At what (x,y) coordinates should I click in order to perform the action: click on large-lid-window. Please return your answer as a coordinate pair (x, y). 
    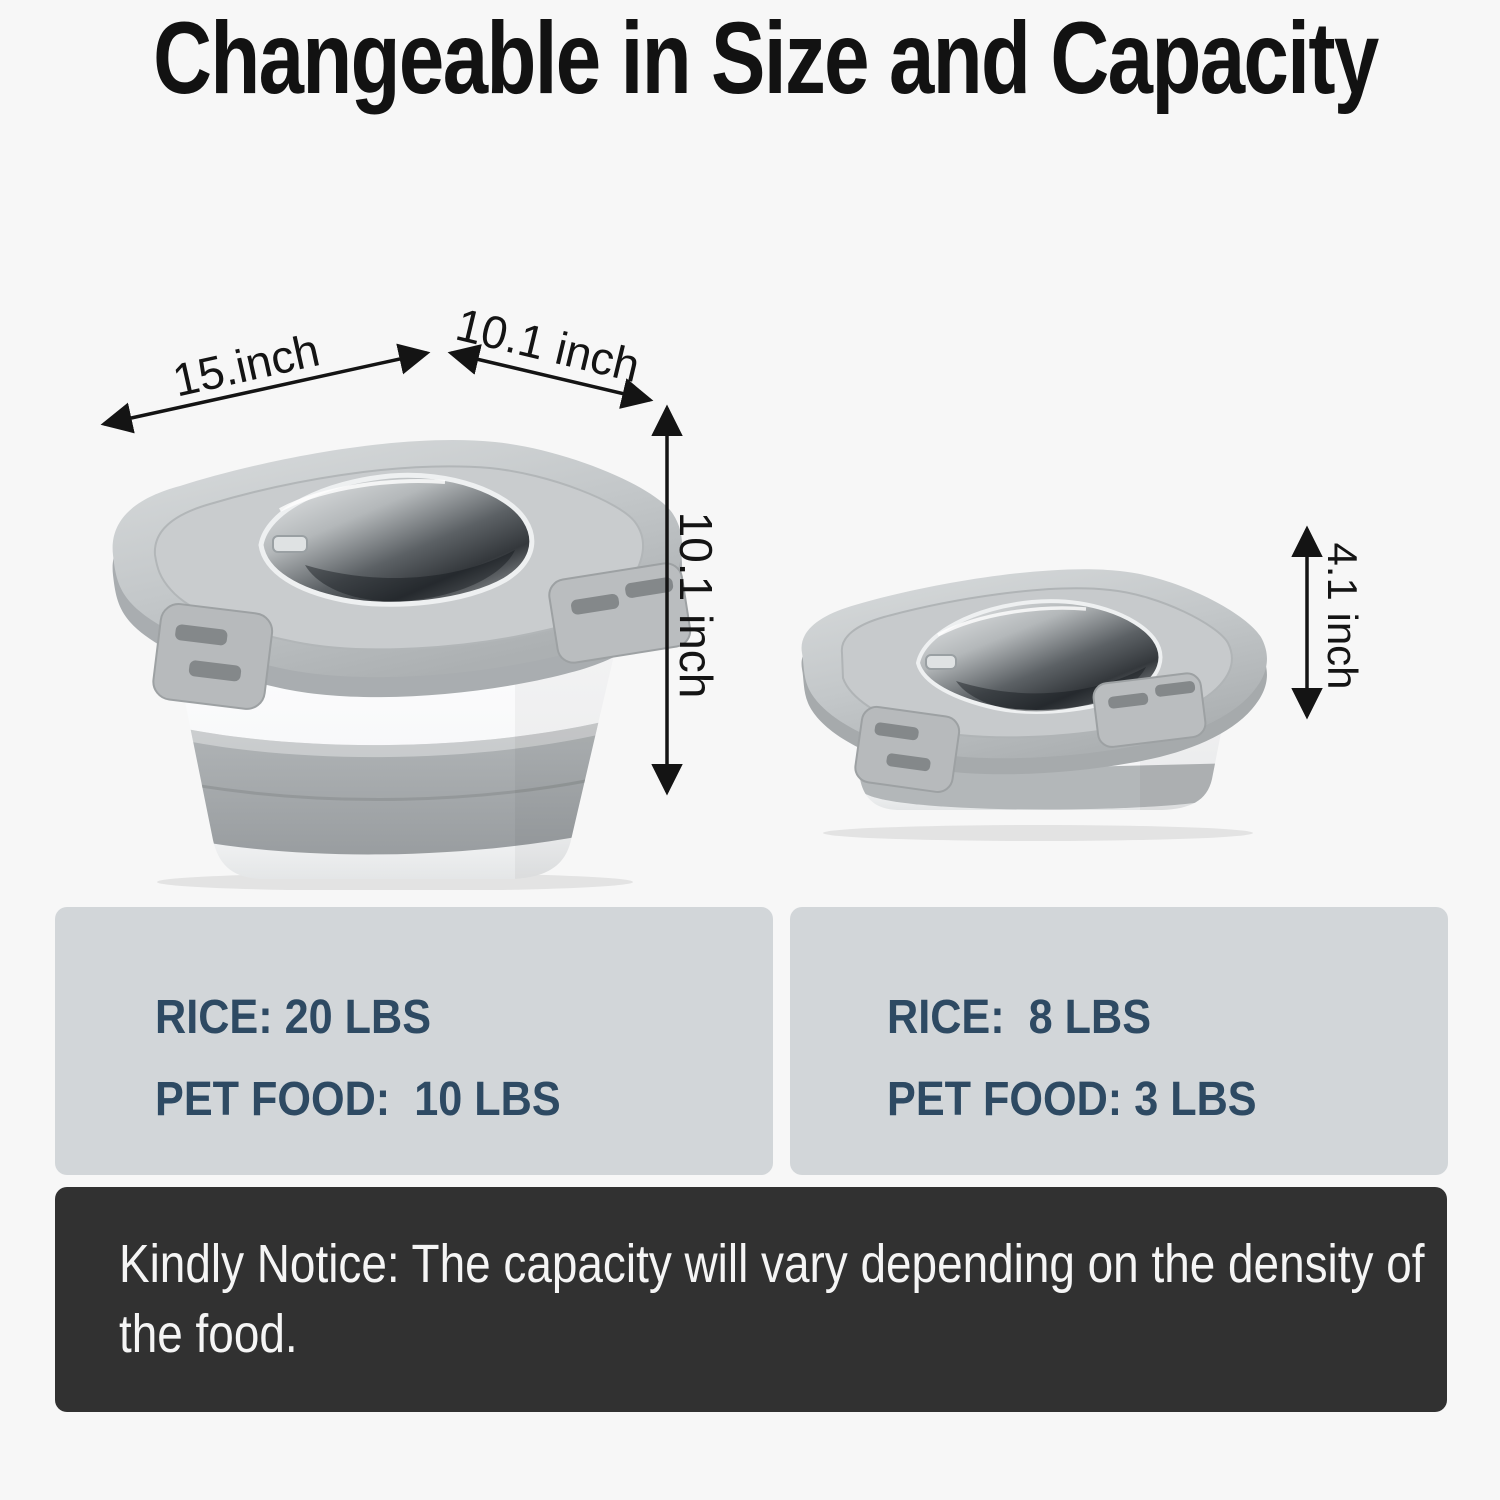
    Looking at the image, I should click on (396, 539).